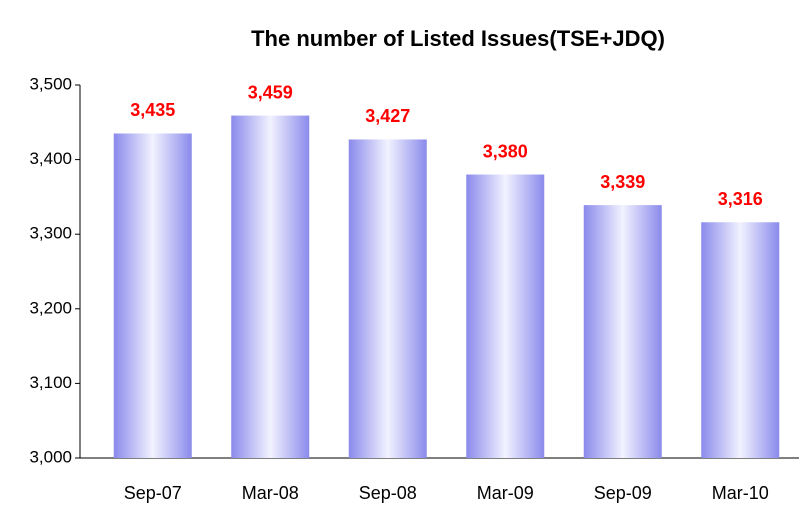 This screenshot has width=803, height=508. I want to click on value-label: 3,459, so click(270, 92).